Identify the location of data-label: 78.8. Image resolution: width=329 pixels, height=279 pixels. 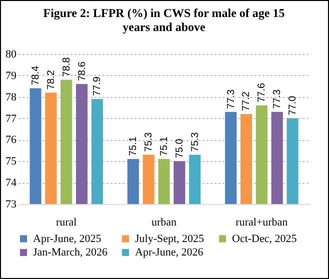
(66, 66).